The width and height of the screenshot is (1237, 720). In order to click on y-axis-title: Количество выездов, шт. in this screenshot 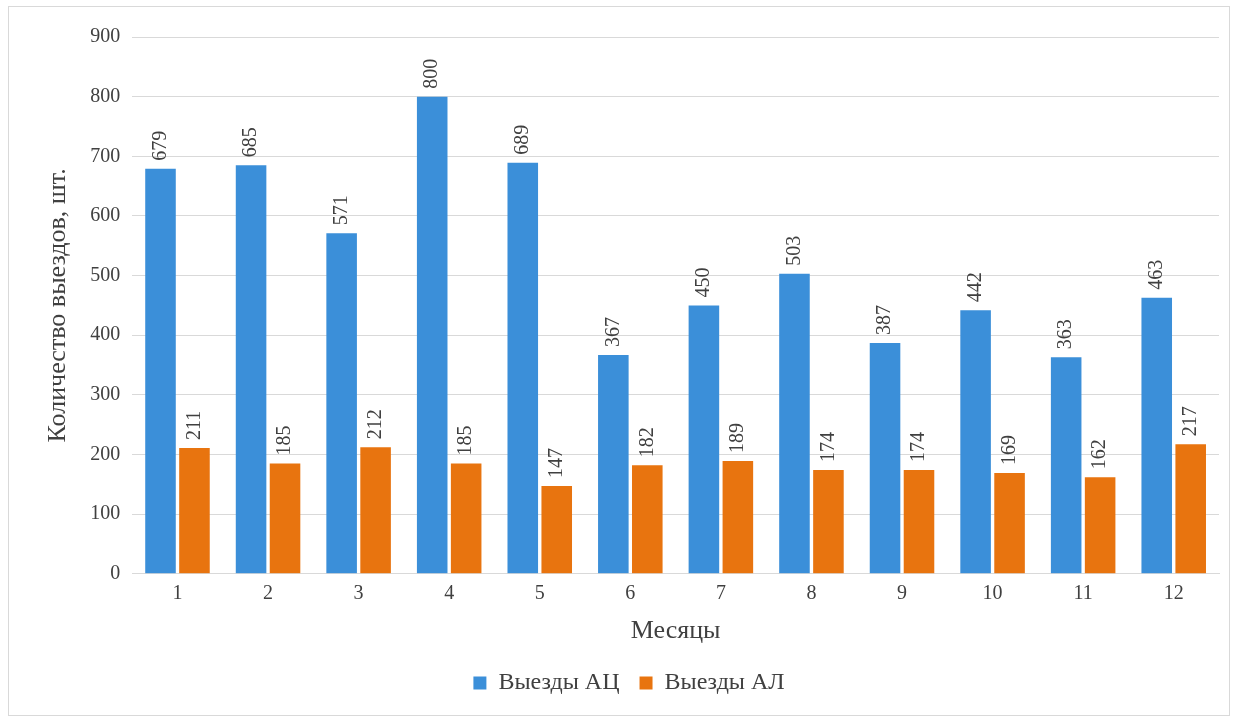, I will do `click(57, 305)`.